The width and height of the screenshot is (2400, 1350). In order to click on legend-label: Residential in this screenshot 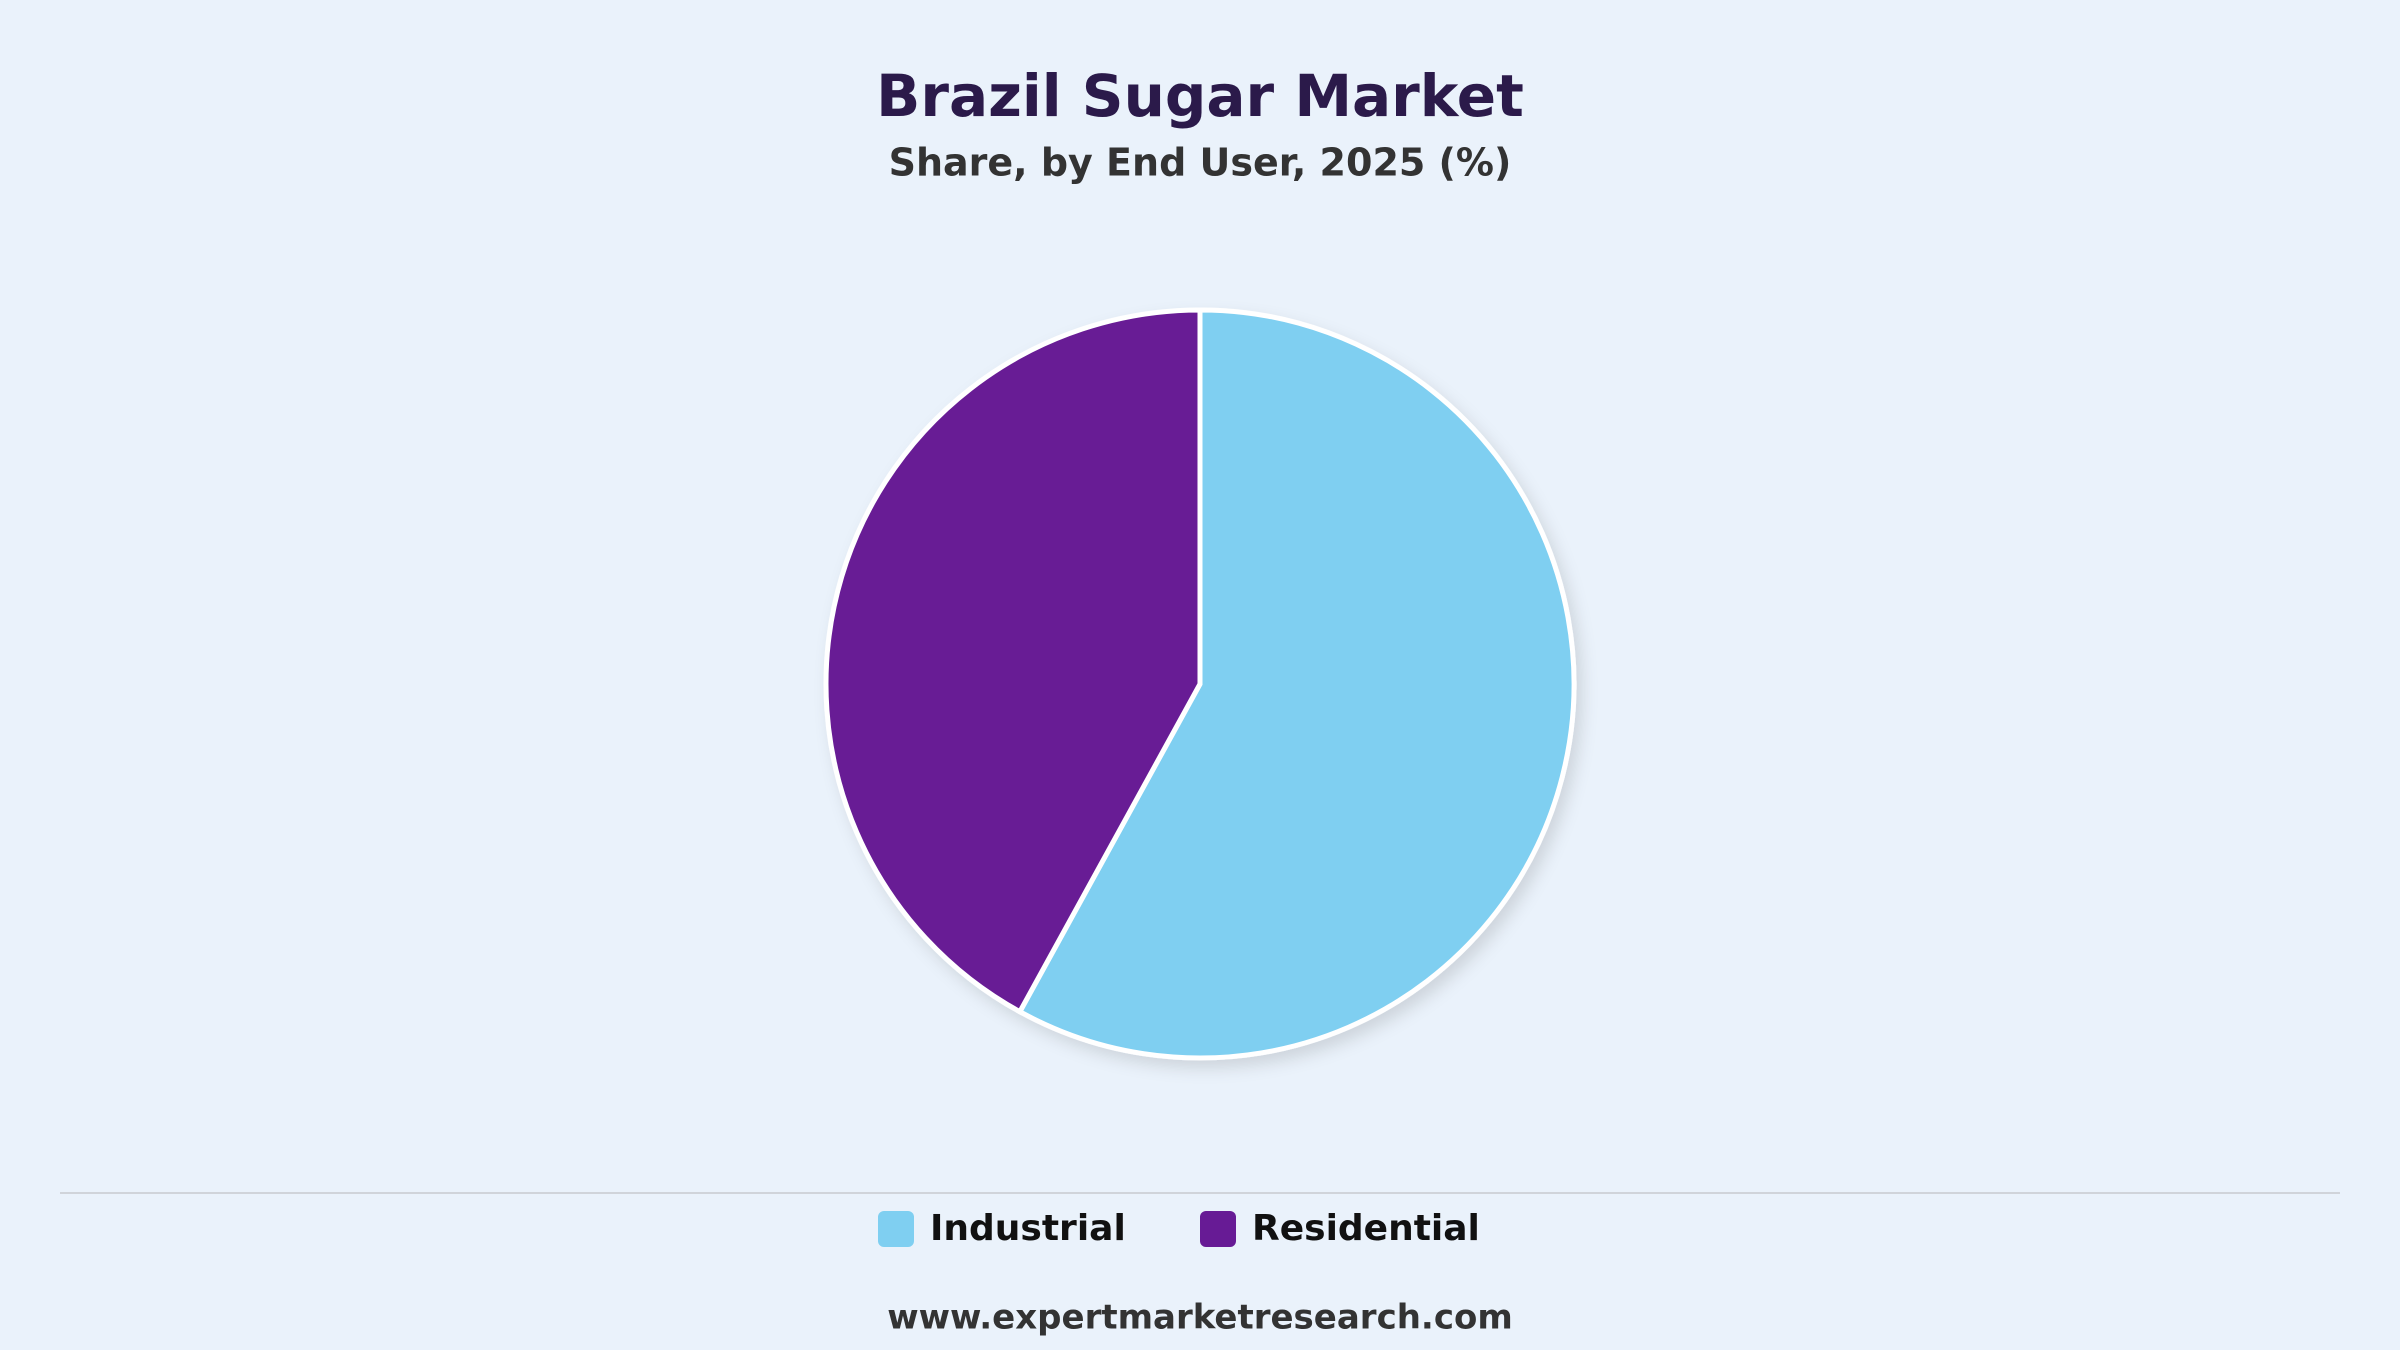, I will do `click(1366, 1228)`.